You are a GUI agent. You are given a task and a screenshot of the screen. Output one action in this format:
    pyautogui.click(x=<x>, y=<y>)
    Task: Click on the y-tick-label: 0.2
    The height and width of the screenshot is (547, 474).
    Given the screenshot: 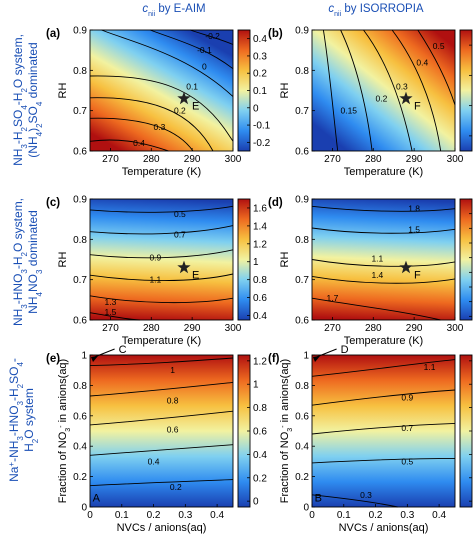 What is the action you would take?
    pyautogui.click(x=80, y=477)
    